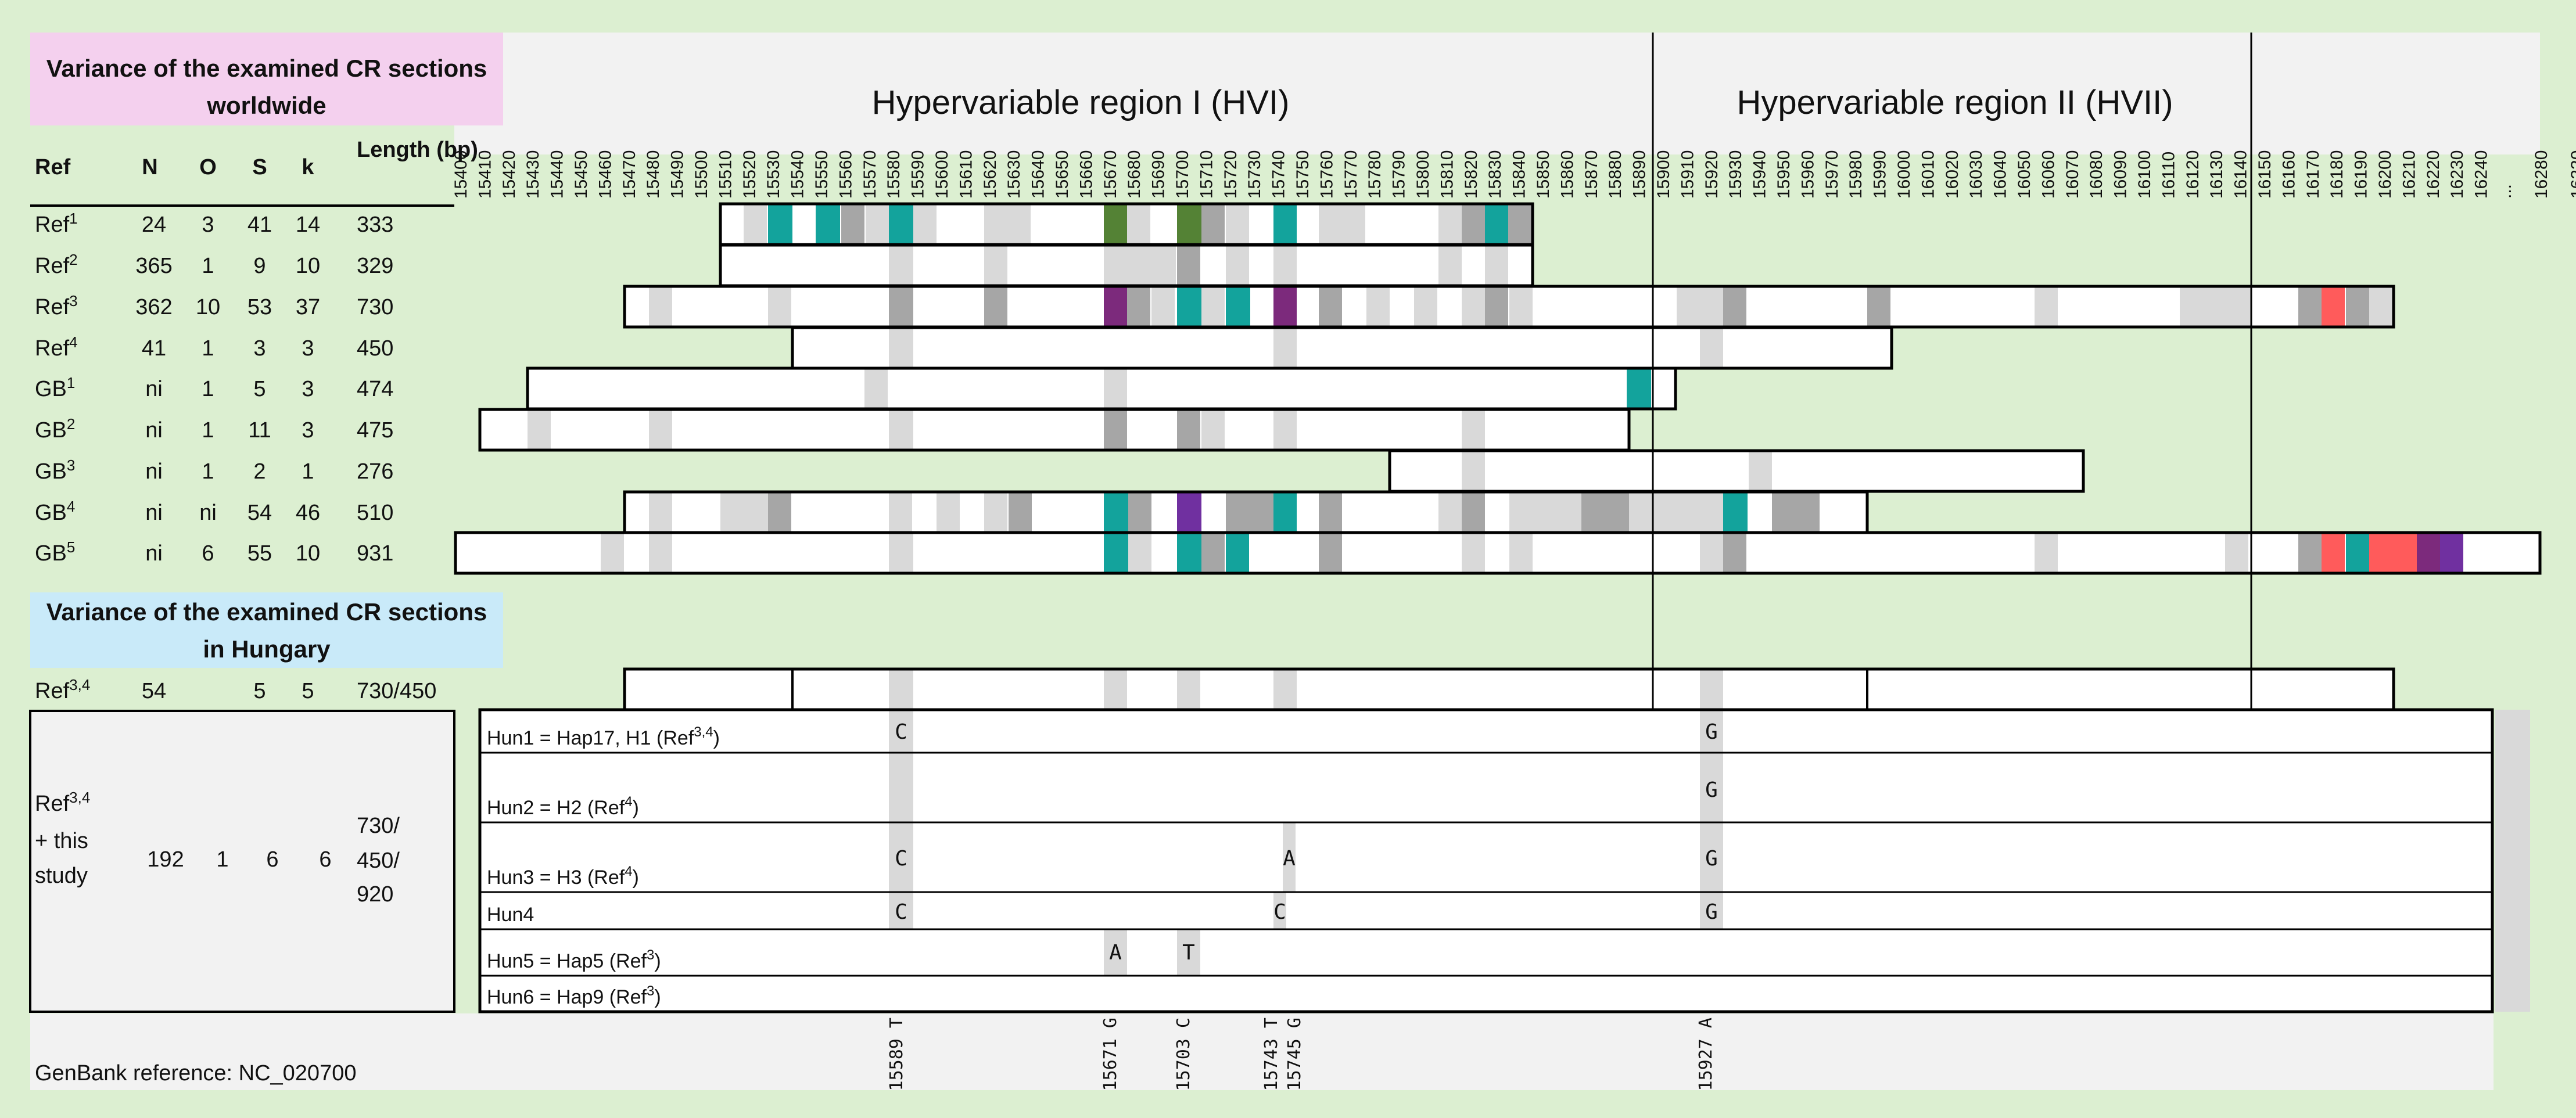  I want to click on header-length-text: Length (bp), so click(417, 150).